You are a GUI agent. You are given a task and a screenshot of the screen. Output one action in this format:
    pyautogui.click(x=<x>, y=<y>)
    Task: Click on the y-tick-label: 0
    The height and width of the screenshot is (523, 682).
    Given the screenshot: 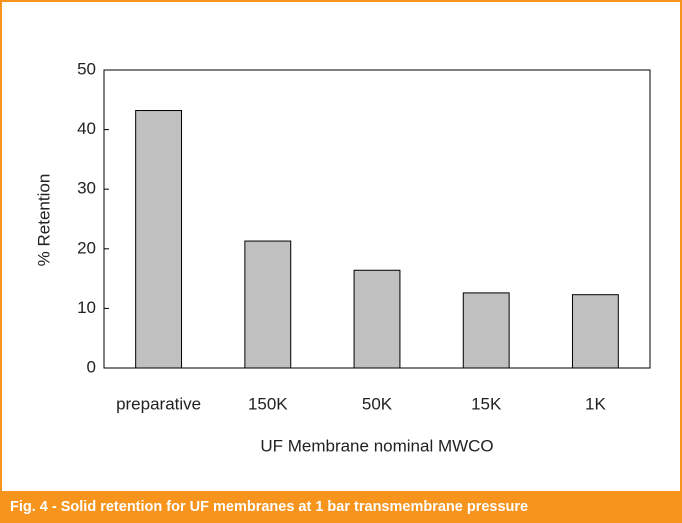 What is the action you would take?
    pyautogui.click(x=91, y=366)
    